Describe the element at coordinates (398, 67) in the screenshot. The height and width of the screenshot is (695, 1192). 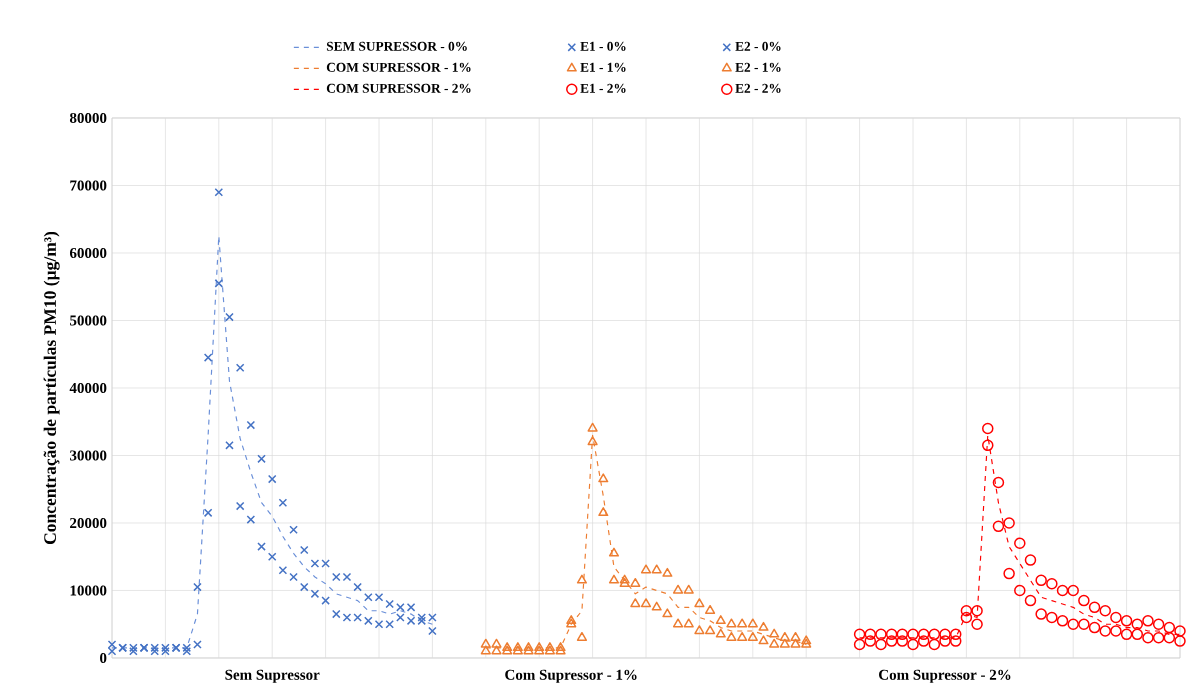
I see `legend-label: COM SUPRESSOR - 1%` at that location.